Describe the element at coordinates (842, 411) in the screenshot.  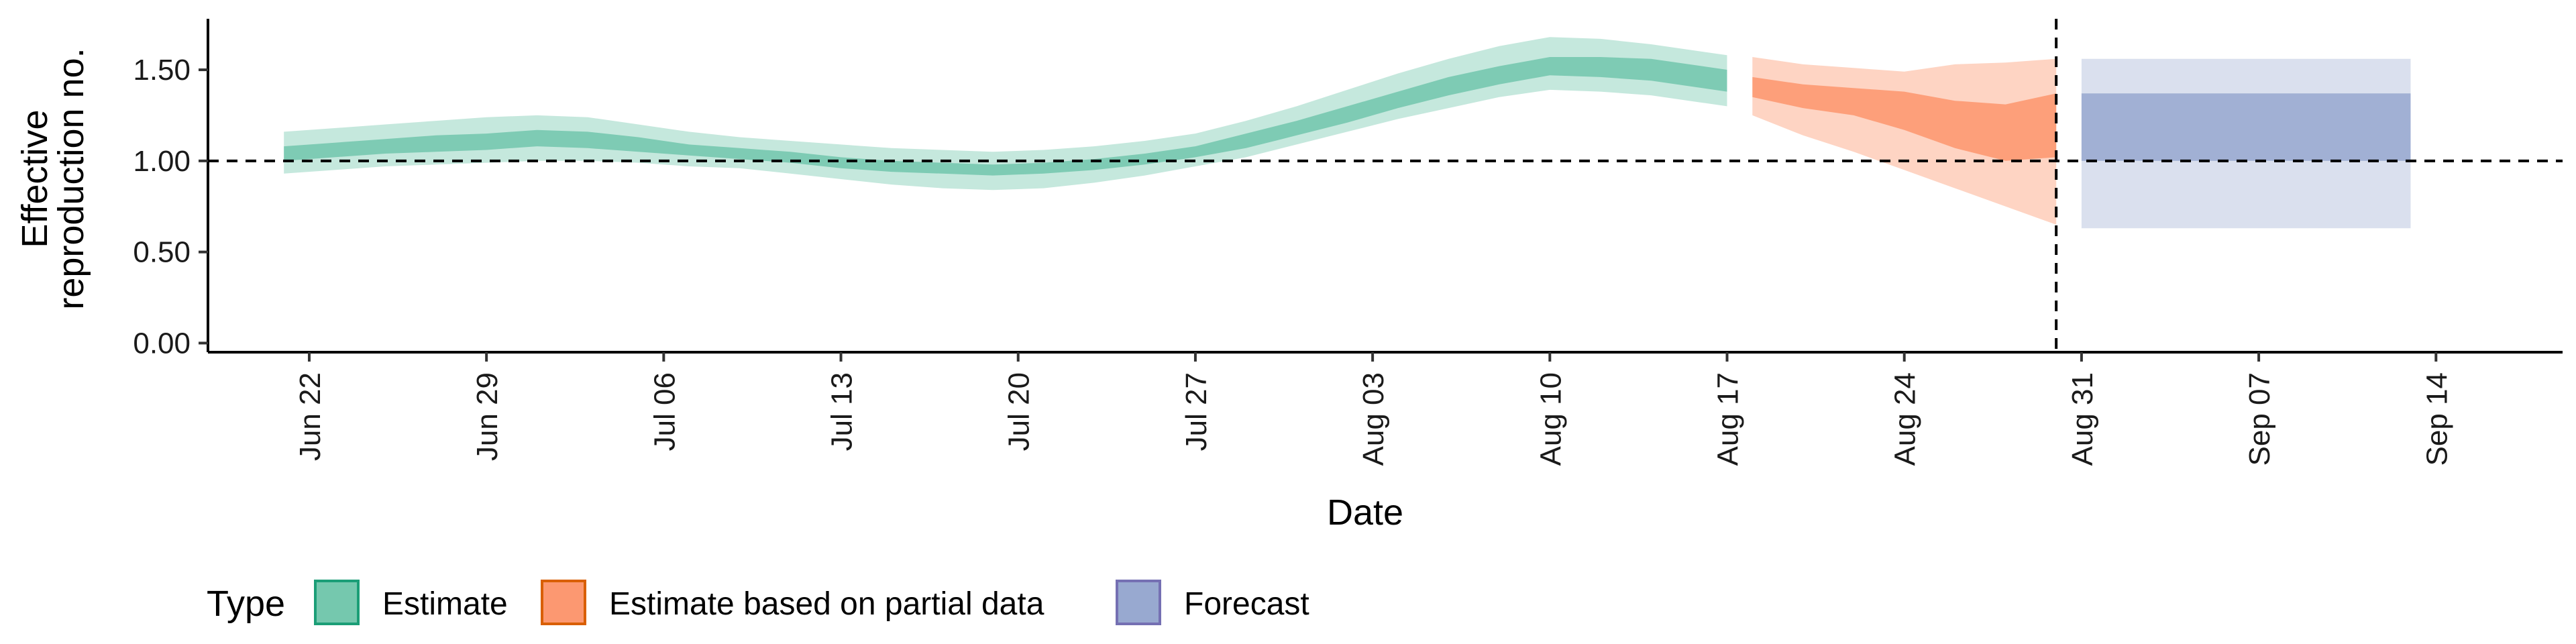
I see `x-tick-label: Jul 13` at that location.